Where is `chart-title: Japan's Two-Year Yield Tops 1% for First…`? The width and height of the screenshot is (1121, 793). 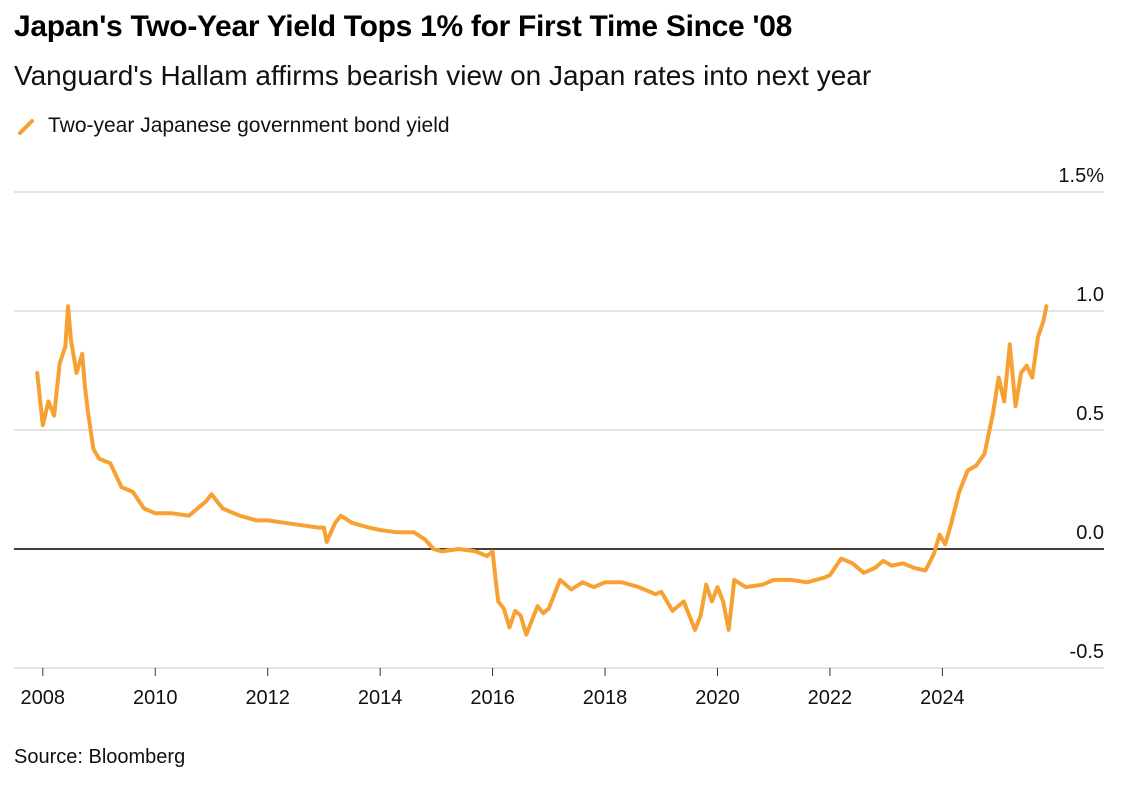 chart-title: Japan's Two-Year Yield Tops 1% for First… is located at coordinates (403, 26).